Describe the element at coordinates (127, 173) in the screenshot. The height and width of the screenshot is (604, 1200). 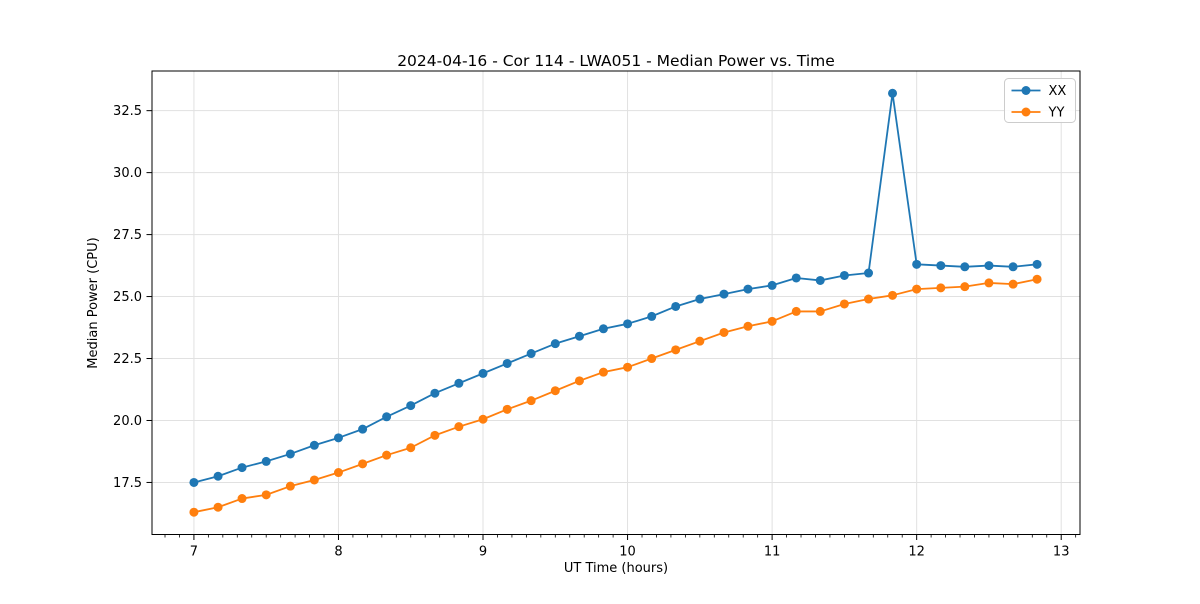
I see `y-tick-label: 30.0` at that location.